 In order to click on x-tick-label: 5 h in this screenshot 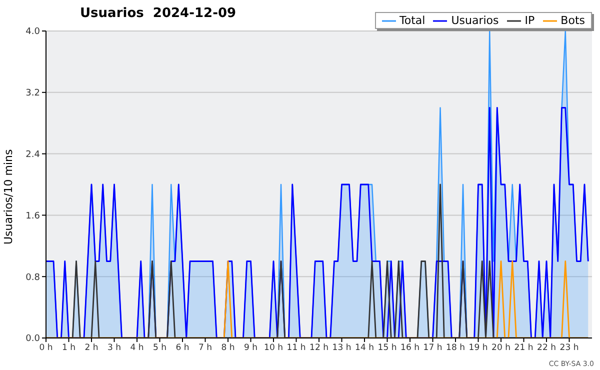, I will do `click(159, 348)`.